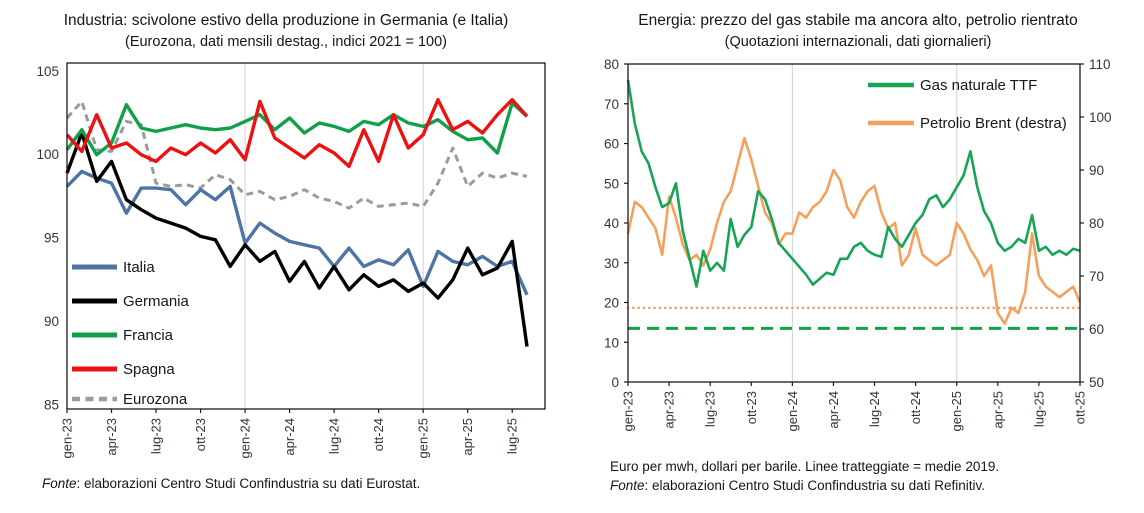 The width and height of the screenshot is (1144, 513). I want to click on reference-lines, so click(854, 318).